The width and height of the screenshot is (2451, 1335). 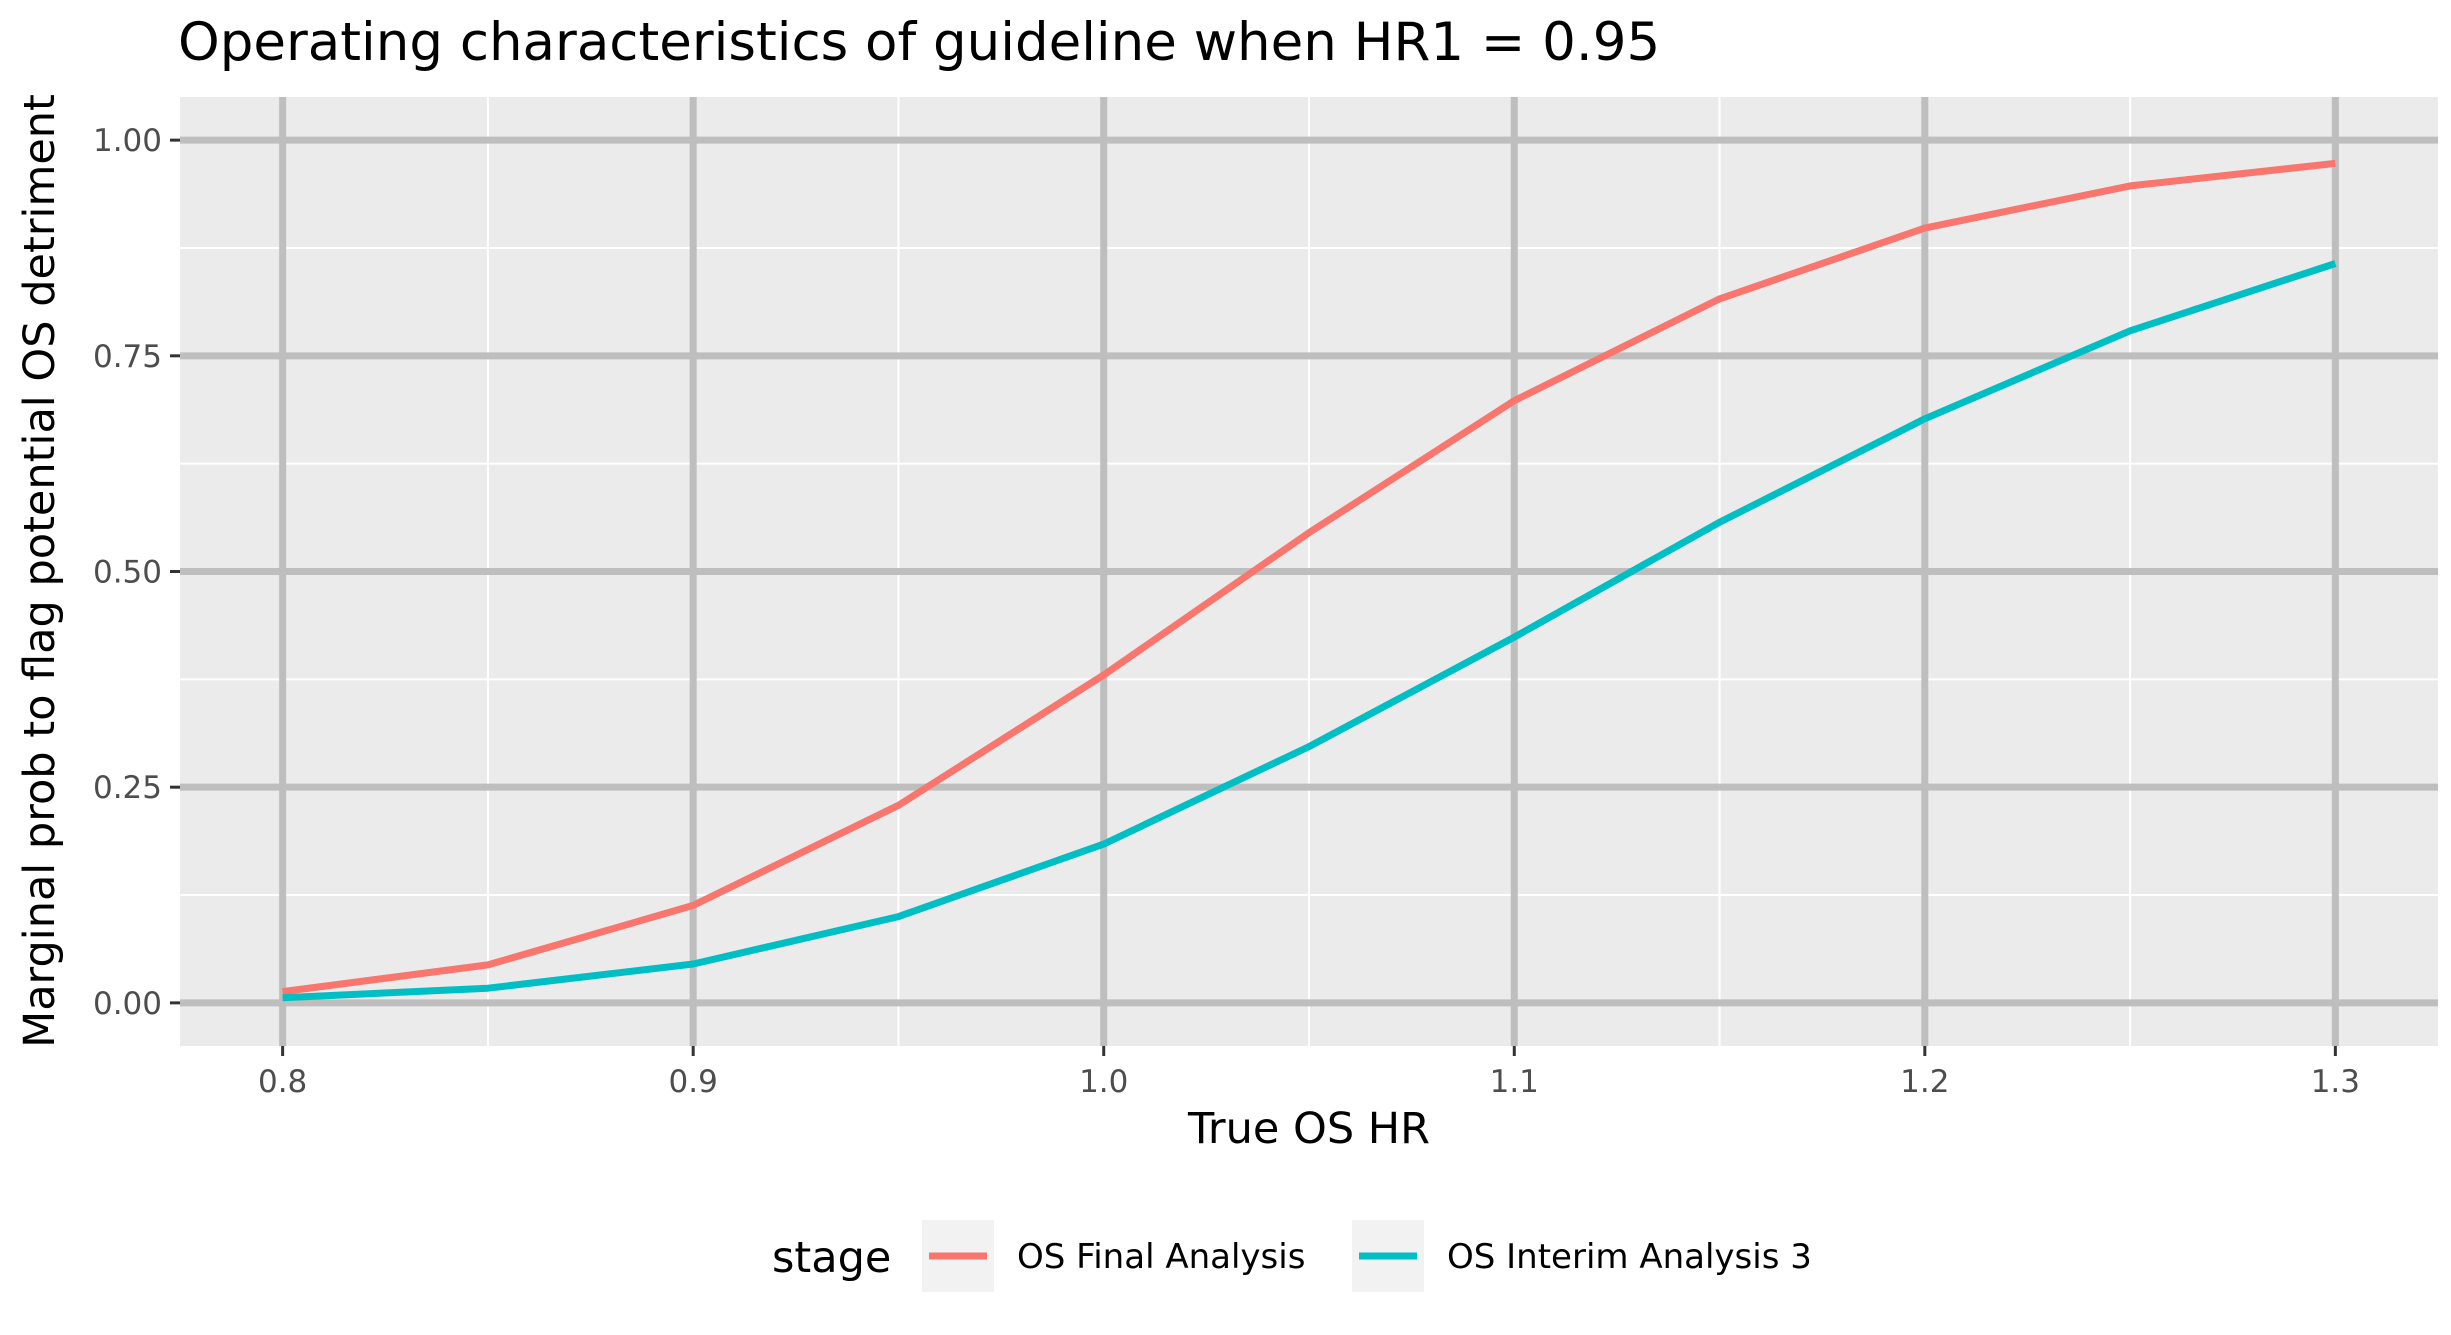 I want to click on y-tick-label: 1.00, so click(x=127, y=141).